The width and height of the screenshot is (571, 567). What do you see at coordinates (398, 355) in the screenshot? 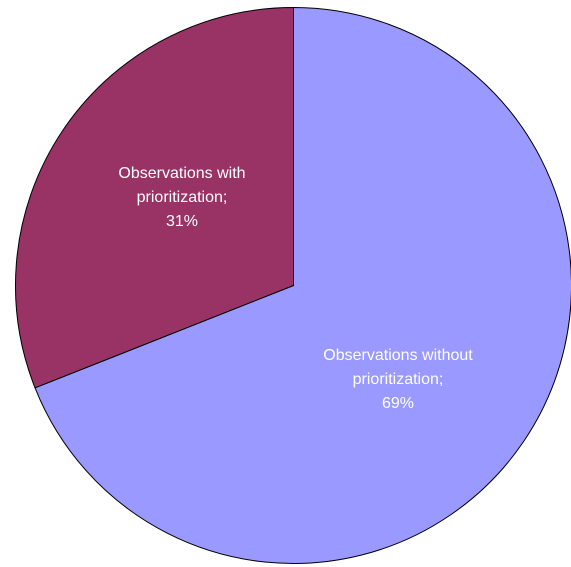
I see `slice-label-line: Observations without` at bounding box center [398, 355].